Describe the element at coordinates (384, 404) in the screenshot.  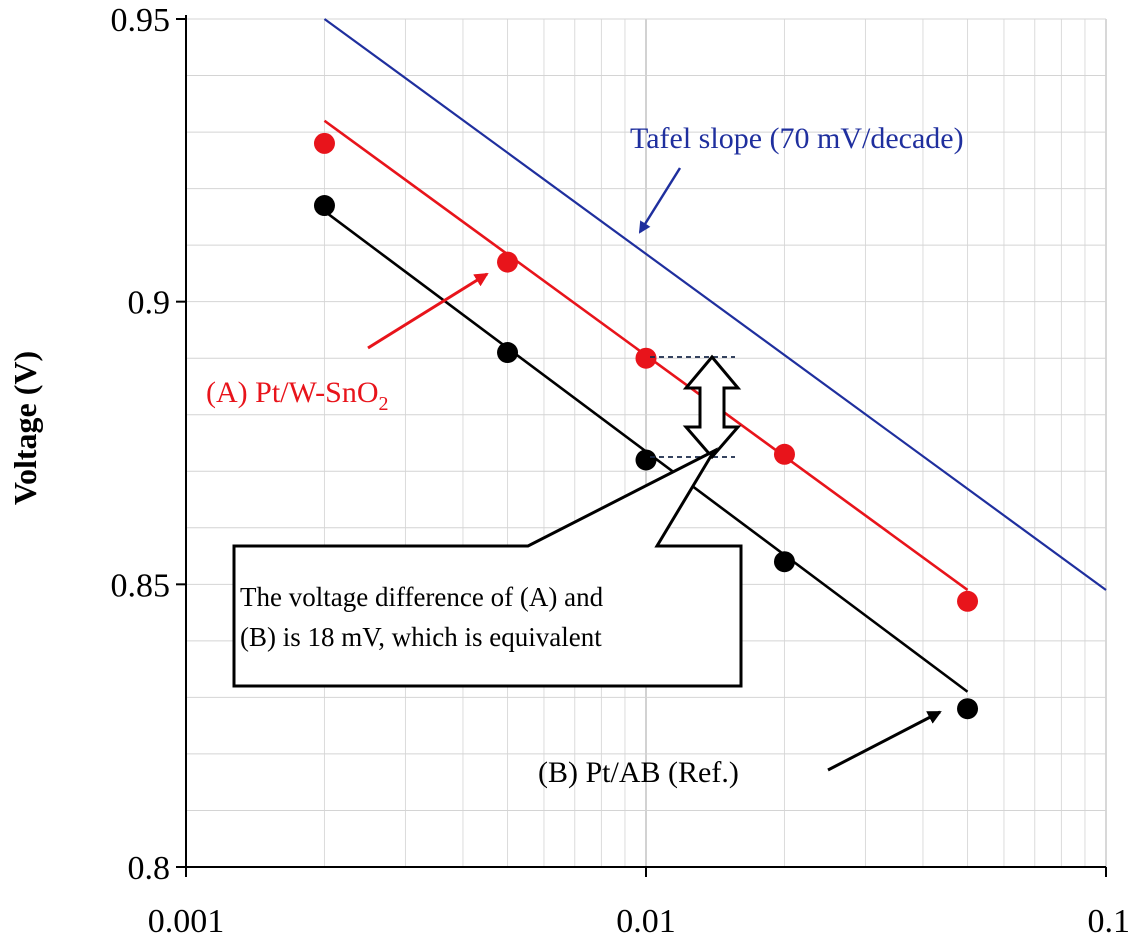
I see `series-a-label-subscript: 2` at that location.